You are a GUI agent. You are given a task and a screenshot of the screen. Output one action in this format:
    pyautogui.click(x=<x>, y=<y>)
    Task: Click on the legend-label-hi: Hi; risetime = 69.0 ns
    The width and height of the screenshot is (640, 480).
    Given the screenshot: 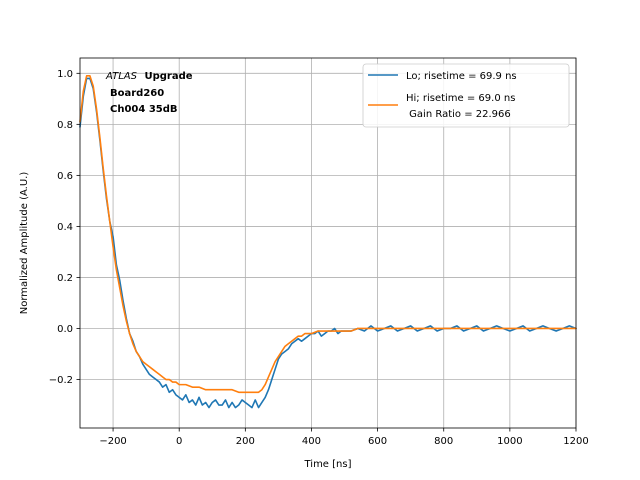 What is the action you would take?
    pyautogui.click(x=460, y=98)
    